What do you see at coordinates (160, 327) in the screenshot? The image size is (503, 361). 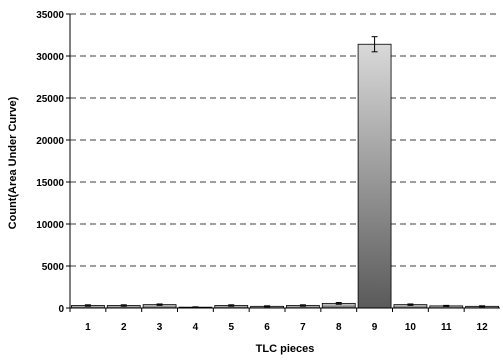 I see `x-tick-label-3: 3` at bounding box center [160, 327].